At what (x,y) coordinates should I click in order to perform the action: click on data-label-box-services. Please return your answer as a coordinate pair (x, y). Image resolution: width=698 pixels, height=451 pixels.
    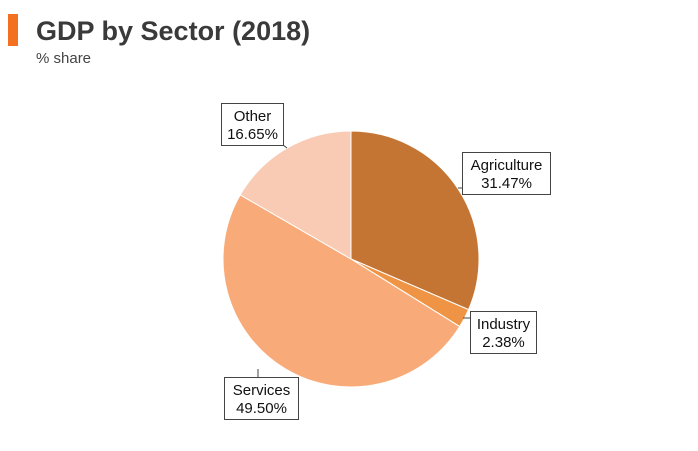
    Looking at the image, I should click on (261, 398).